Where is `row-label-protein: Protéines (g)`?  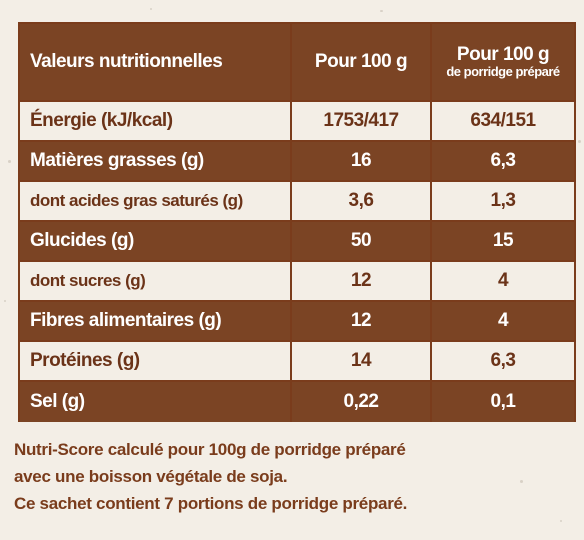
row-label-protein: Protéines (g) is located at coordinates (156, 362).